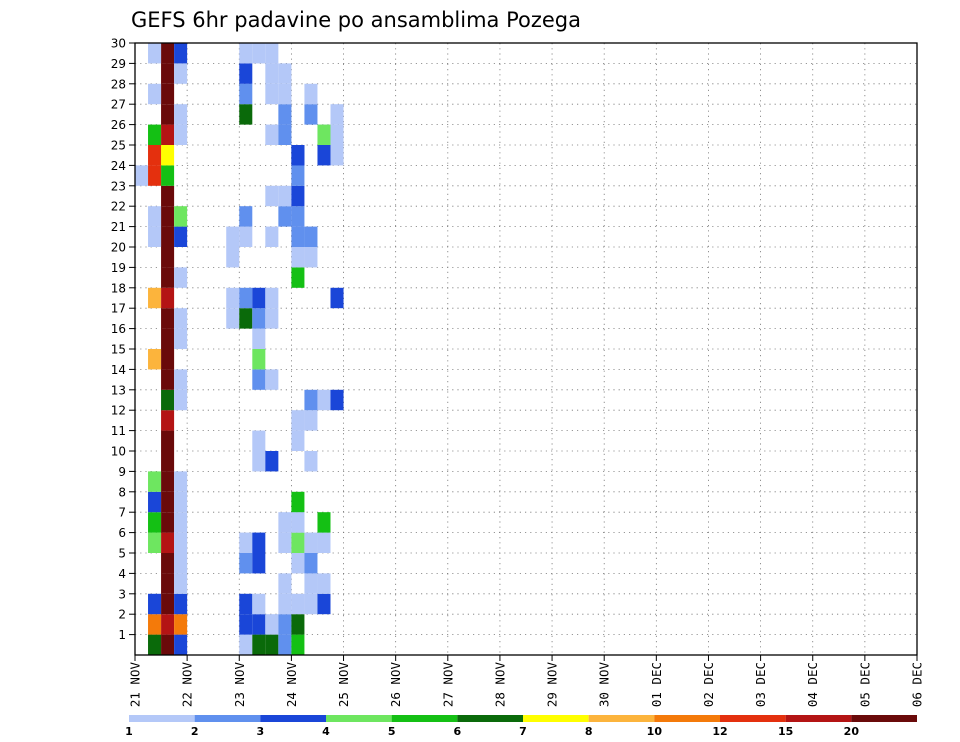  What do you see at coordinates (395, 685) in the screenshot?
I see `x-tick-label: 26 NOV` at bounding box center [395, 685].